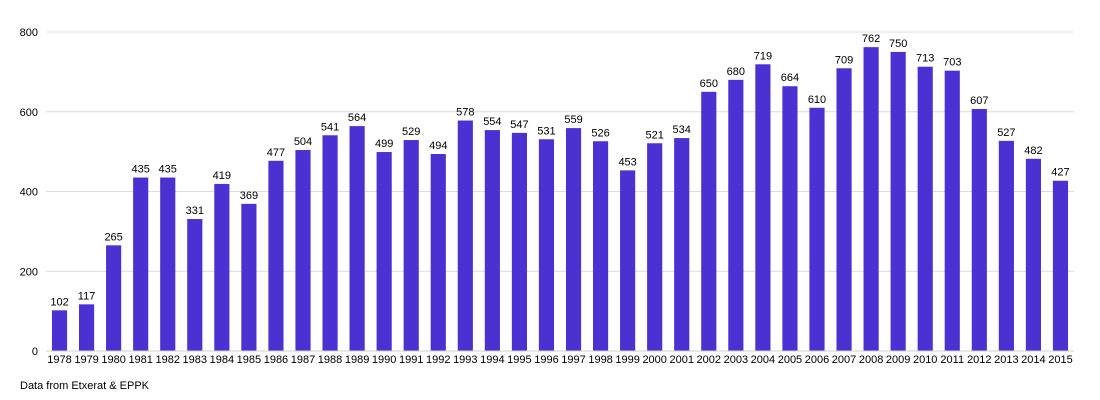 The width and height of the screenshot is (1100, 400). I want to click on x-tick-label: 2000, so click(654, 360).